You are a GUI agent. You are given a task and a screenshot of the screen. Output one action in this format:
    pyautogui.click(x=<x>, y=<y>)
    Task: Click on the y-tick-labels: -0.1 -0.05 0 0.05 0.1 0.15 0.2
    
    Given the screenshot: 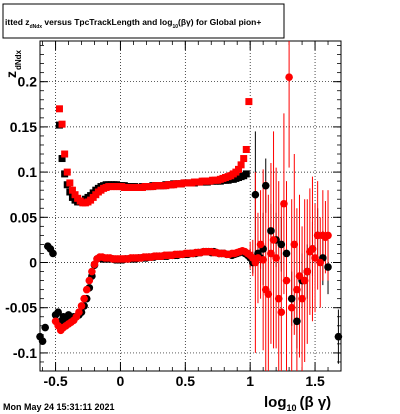 What is the action you would take?
    pyautogui.click(x=21, y=217)
    